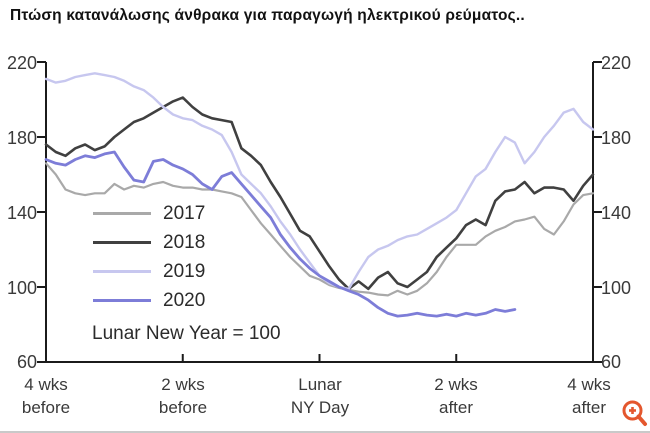  I want to click on legend-swatch-2019, so click(122, 271).